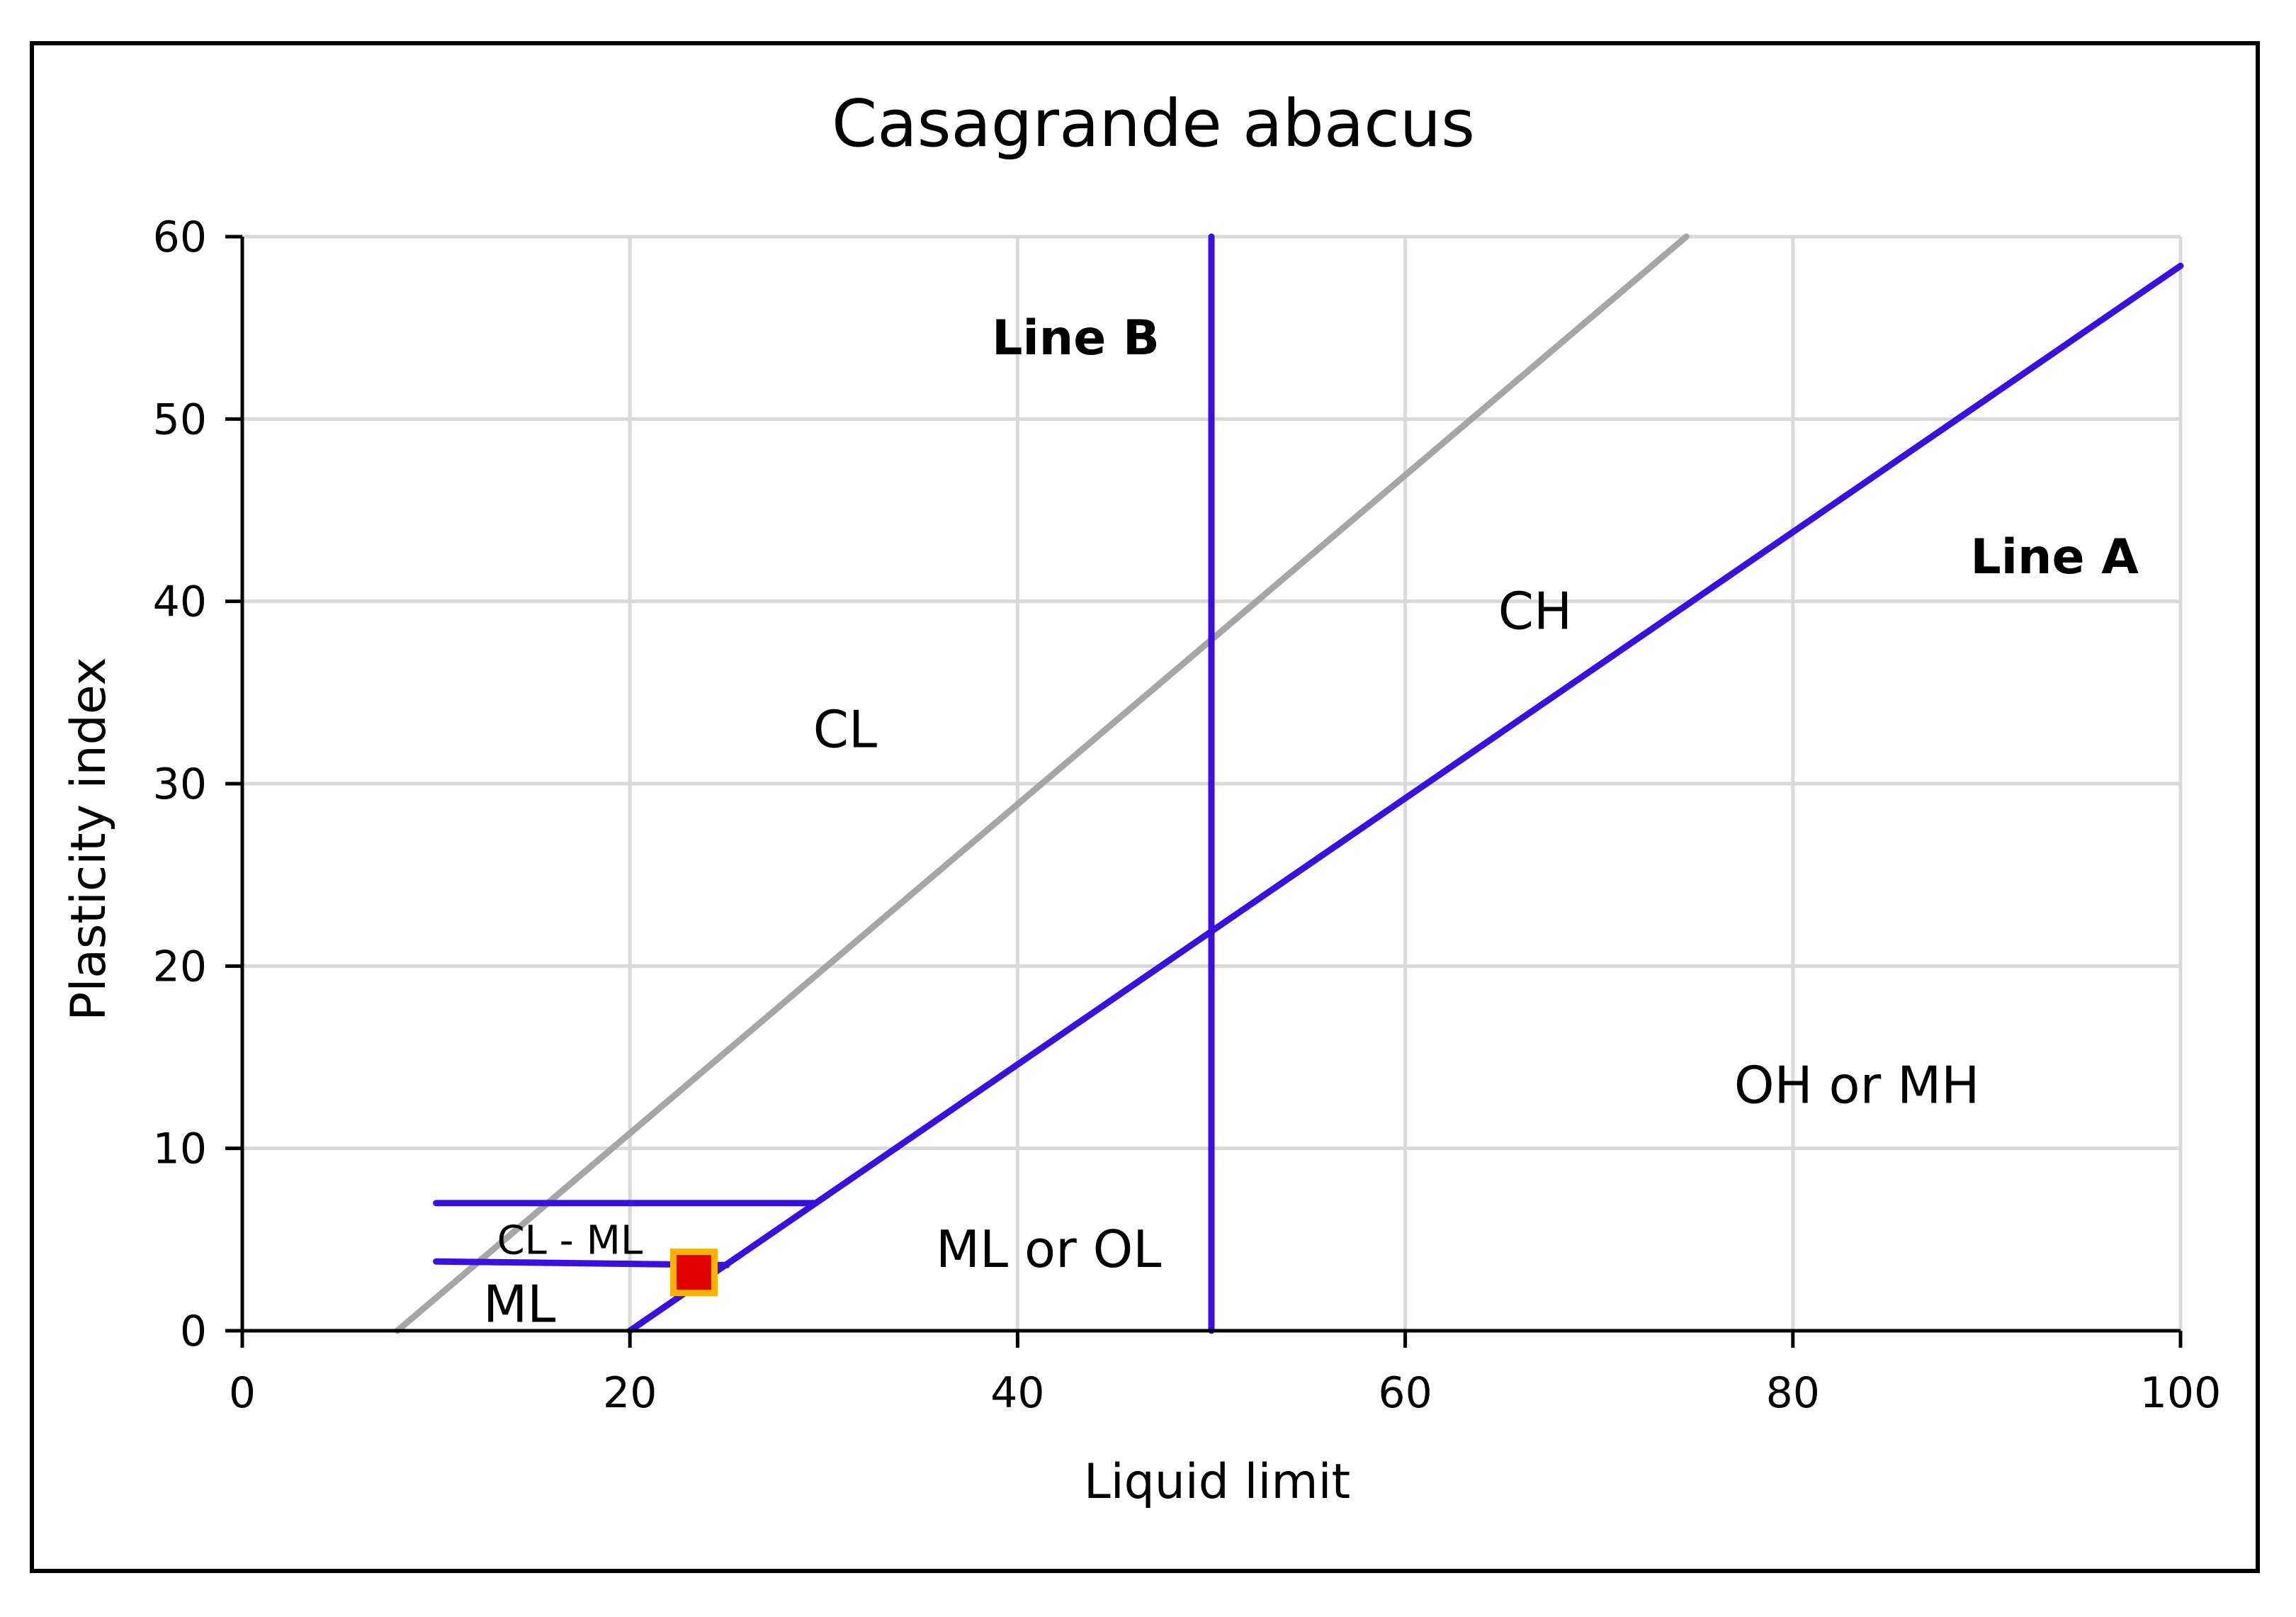 The width and height of the screenshot is (2296, 1617). What do you see at coordinates (1405, 1393) in the screenshot?
I see `x-tick-label: 60` at bounding box center [1405, 1393].